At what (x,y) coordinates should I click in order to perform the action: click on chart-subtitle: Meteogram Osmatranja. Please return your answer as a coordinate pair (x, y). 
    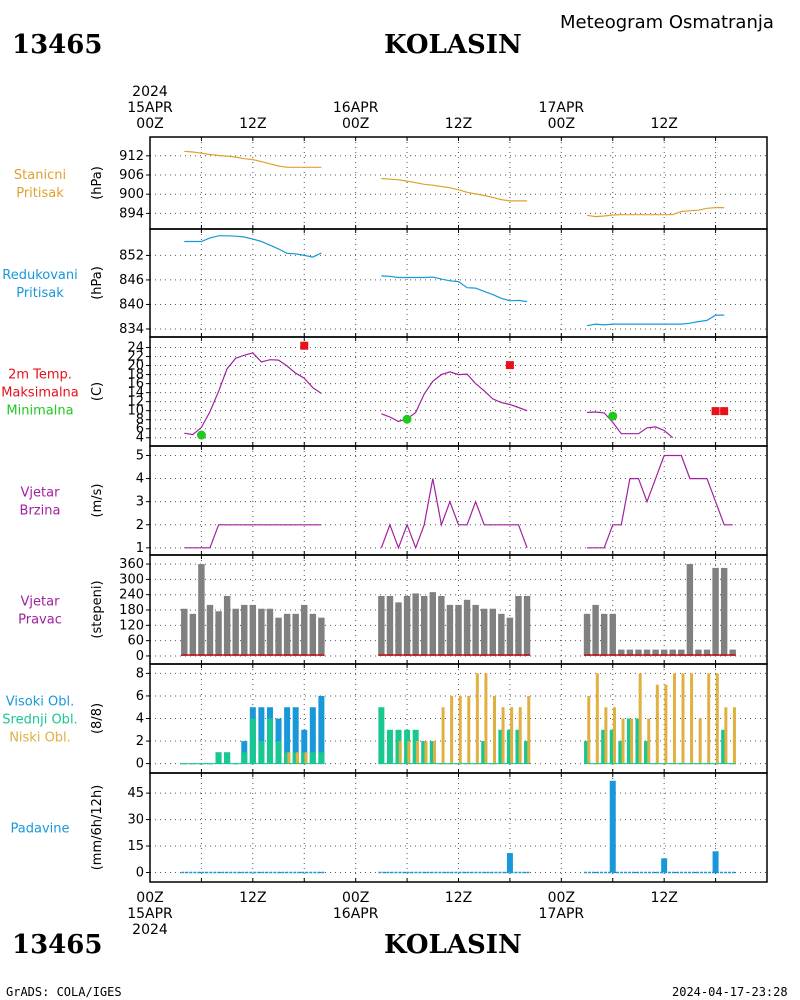
    Looking at the image, I should click on (667, 22).